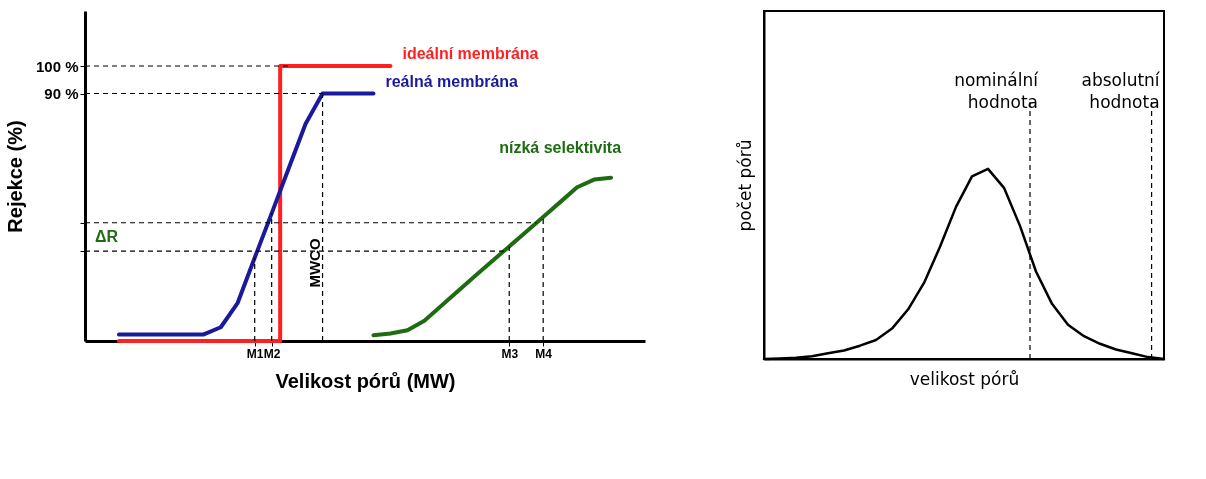 This screenshot has width=1206, height=479. What do you see at coordinates (272, 353) in the screenshot?
I see `x-tick-label: M2` at bounding box center [272, 353].